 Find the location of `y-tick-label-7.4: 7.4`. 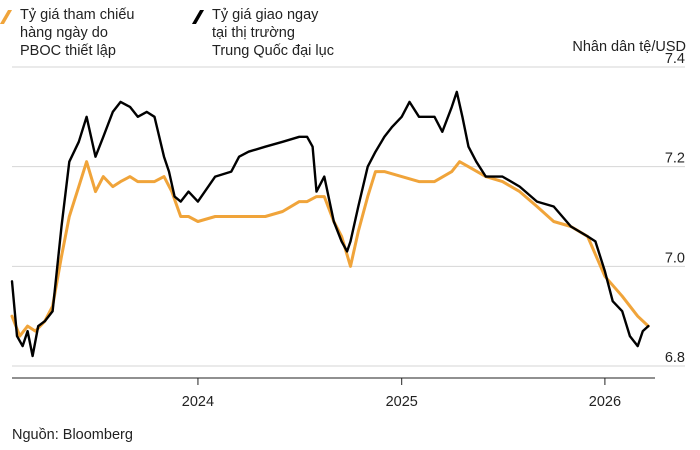

y-tick-label-7.4: 7.4 is located at coordinates (675, 59).